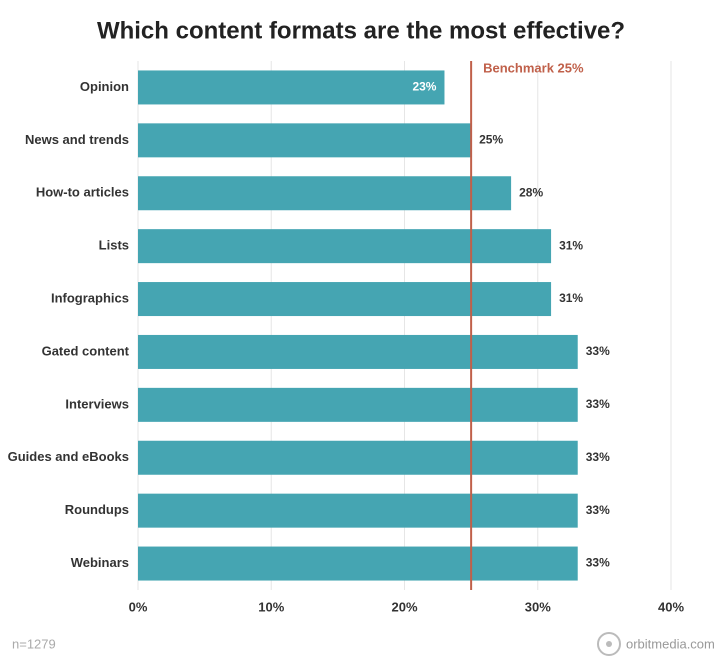 This screenshot has width=722, height=665. Describe the element at coordinates (670, 643) in the screenshot. I see `source: orbitmedia.com` at that location.